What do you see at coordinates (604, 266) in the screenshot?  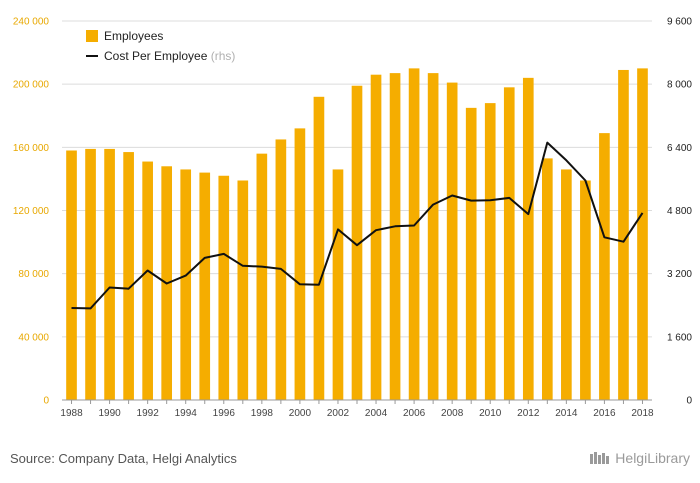 I see `bar-employees-2016` at bounding box center [604, 266].